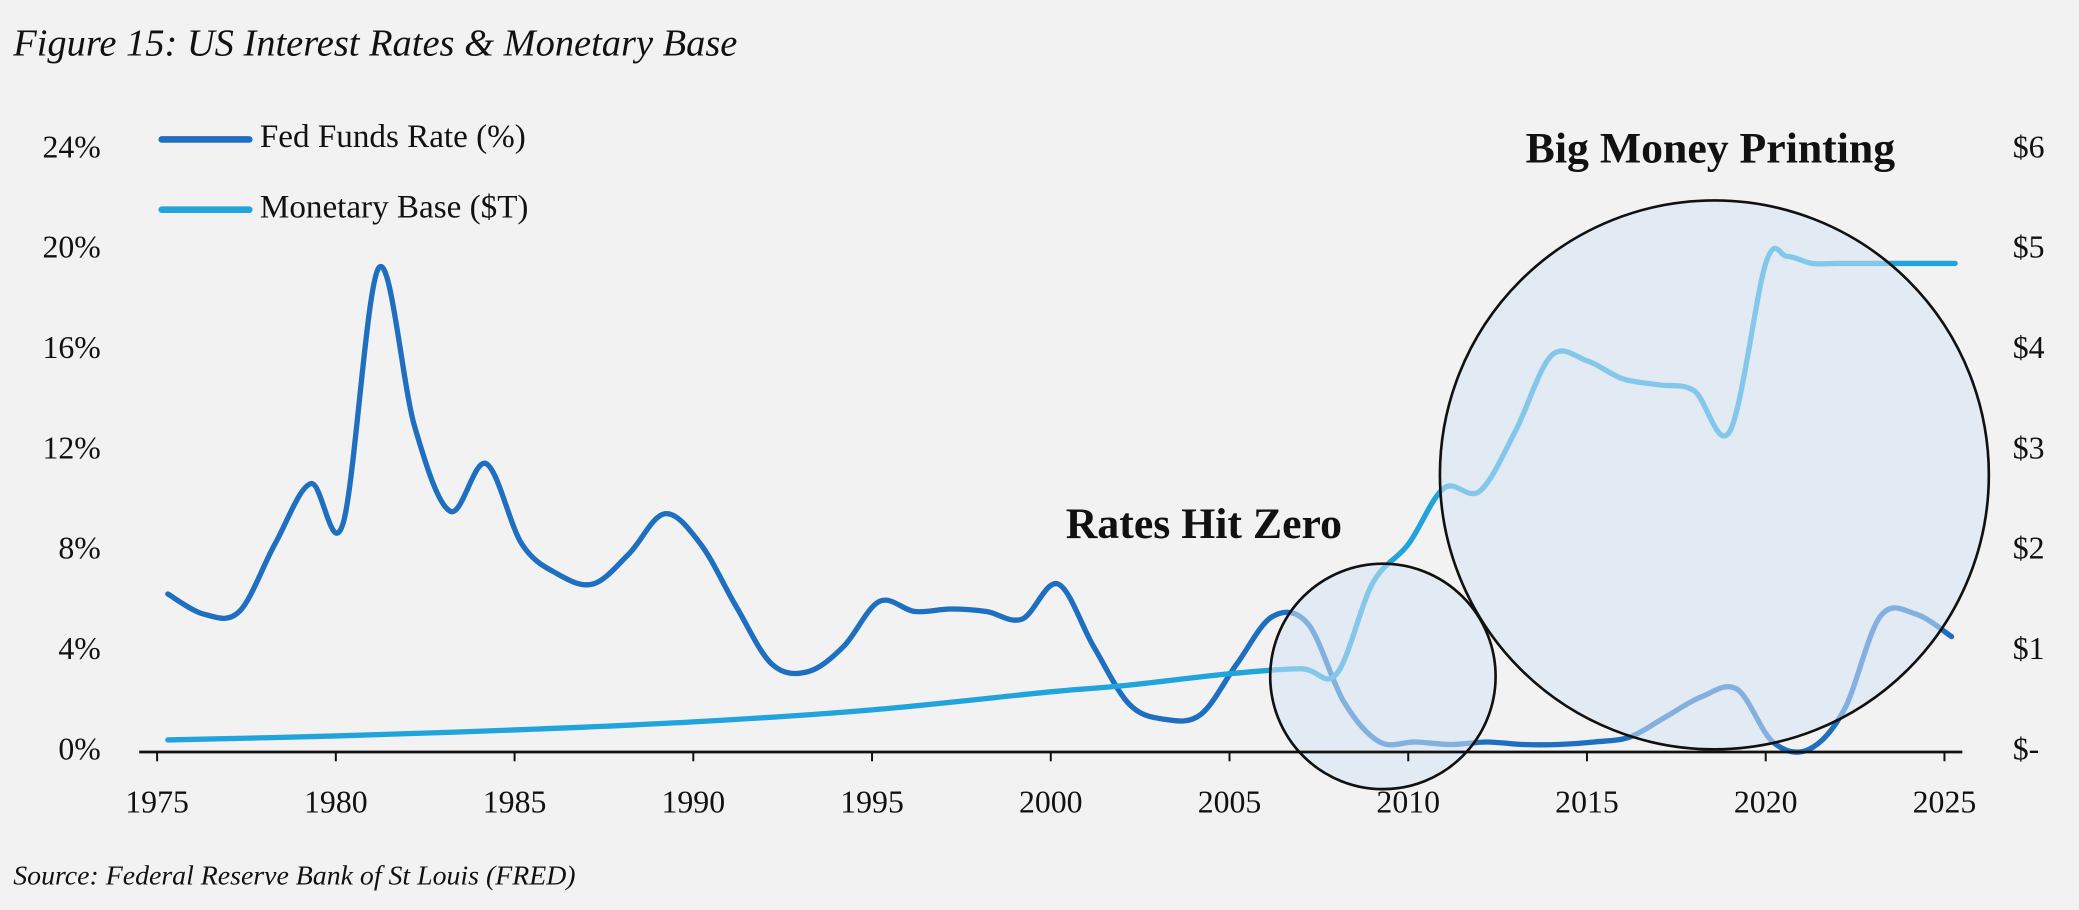  What do you see at coordinates (1230, 801) in the screenshot?
I see `x-tick-label: 2005` at bounding box center [1230, 801].